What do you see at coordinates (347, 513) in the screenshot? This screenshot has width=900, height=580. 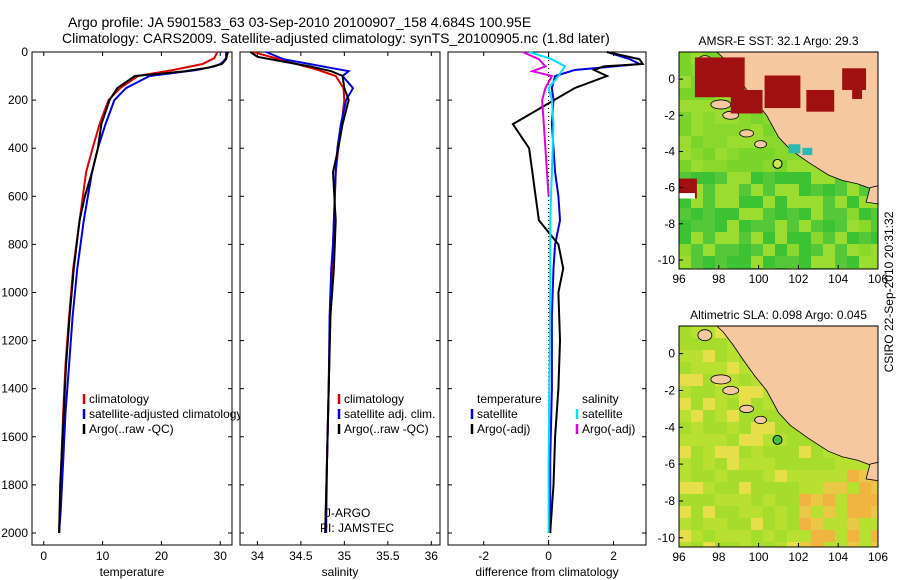 I see `float-program-label: J-ARGO` at bounding box center [347, 513].